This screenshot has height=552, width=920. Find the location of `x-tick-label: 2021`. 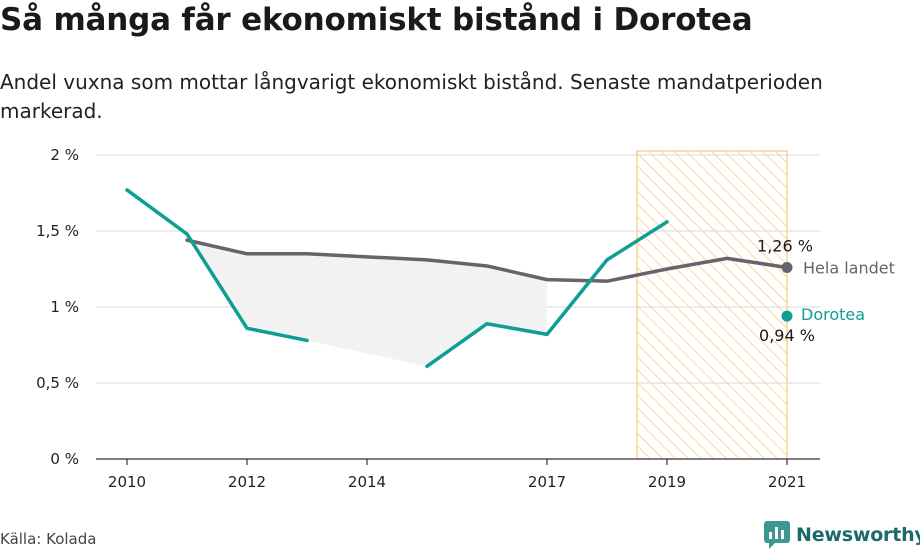

x-tick-label: 2021 is located at coordinates (787, 482).